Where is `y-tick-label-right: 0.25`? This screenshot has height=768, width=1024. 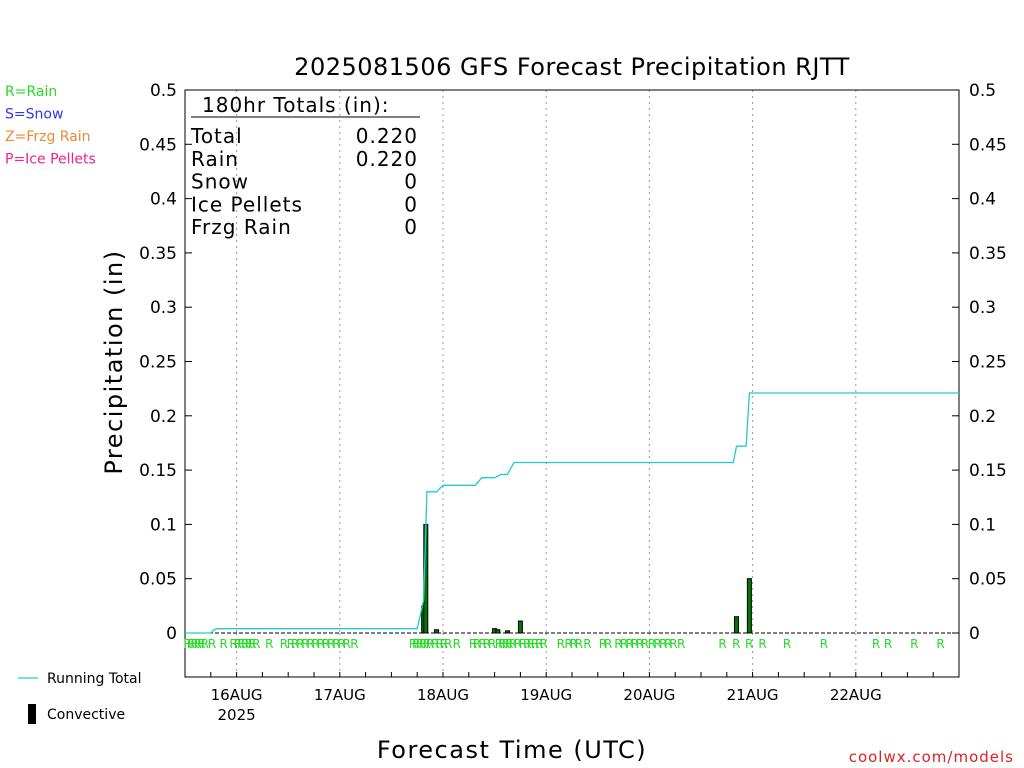 y-tick-label-right: 0.25 is located at coordinates (988, 363).